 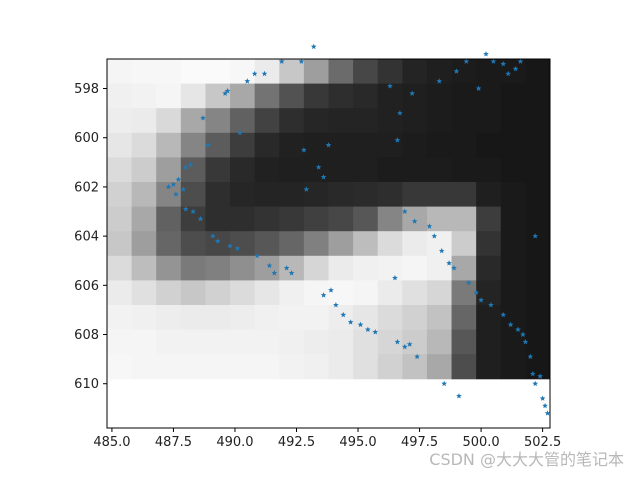 What do you see at coordinates (327, 439) in the screenshot?
I see `x-axis: 485.0 487.5 490.0 492.5 495.0 497.5 500.0 502.5` at bounding box center [327, 439].